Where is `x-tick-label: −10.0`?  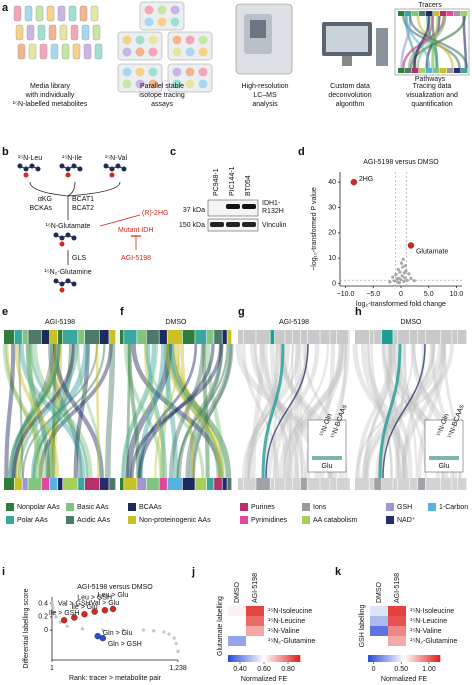 x-tick-label: −10.0 is located at coordinates (346, 294).